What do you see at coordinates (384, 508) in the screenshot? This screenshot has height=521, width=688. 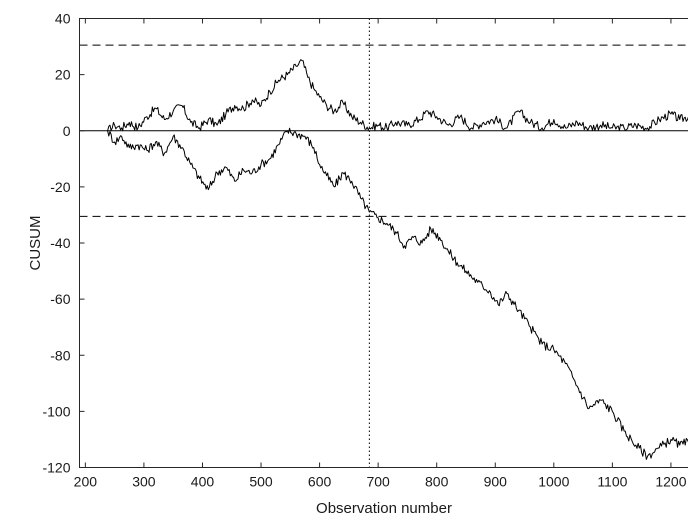 I see `x-axis-label: Observation number` at bounding box center [384, 508].